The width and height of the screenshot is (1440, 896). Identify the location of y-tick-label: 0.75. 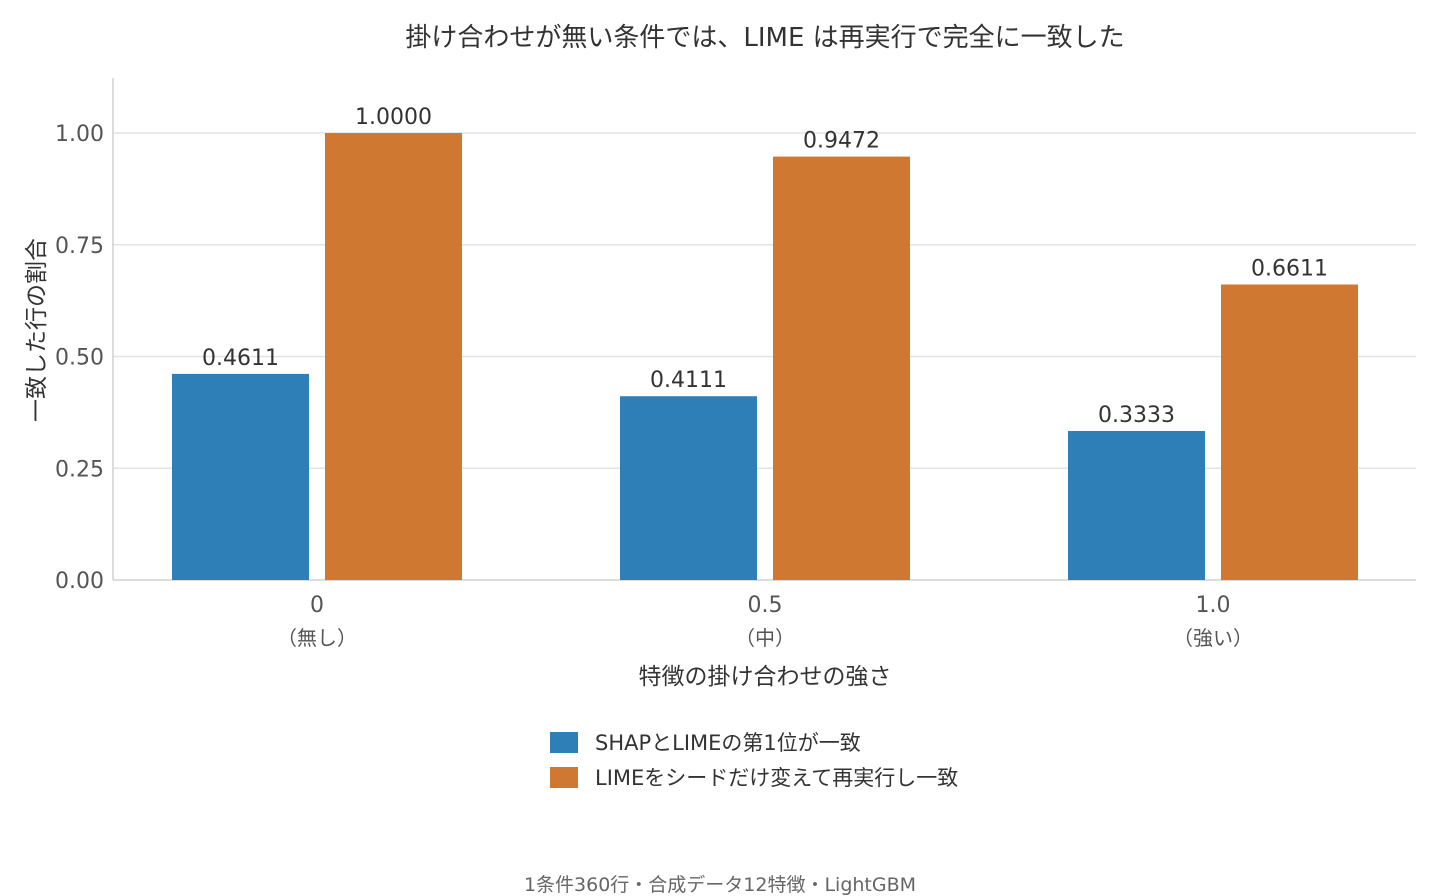
(79, 246).